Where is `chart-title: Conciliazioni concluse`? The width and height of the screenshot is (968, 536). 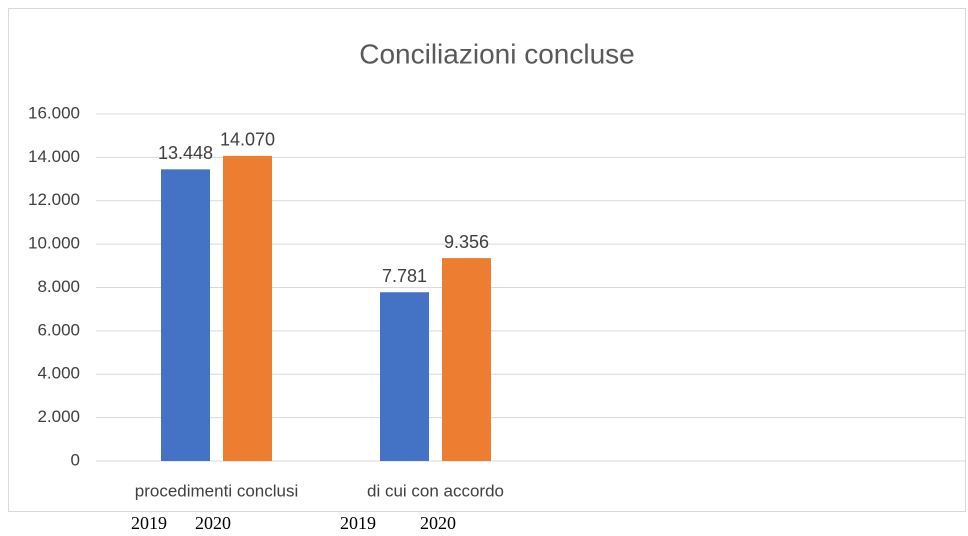 chart-title: Conciliazioni concluse is located at coordinates (496, 53).